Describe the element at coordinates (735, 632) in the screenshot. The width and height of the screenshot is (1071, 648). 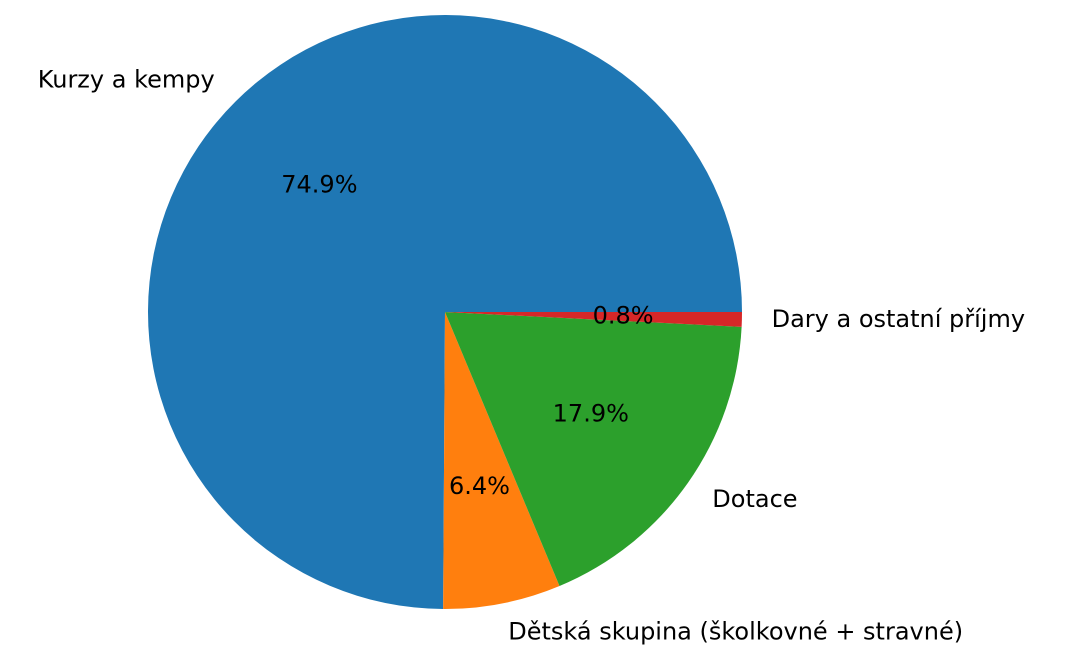
I see `category-label: Dětská skupina (školkovné + stravné)` at that location.